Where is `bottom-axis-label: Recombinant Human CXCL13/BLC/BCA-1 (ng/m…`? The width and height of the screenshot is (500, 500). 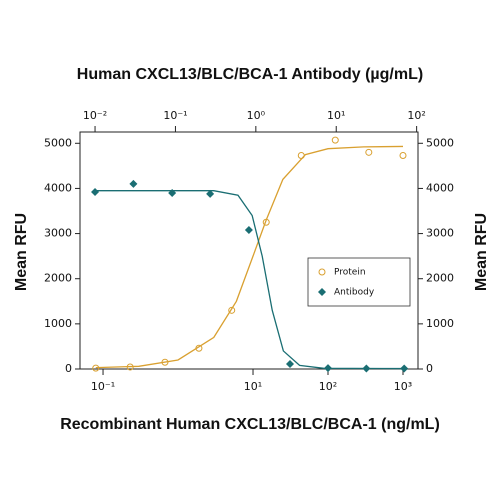 bottom-axis-label: Recombinant Human CXCL13/BLC/BCA-1 (ng/m… is located at coordinates (250, 424).